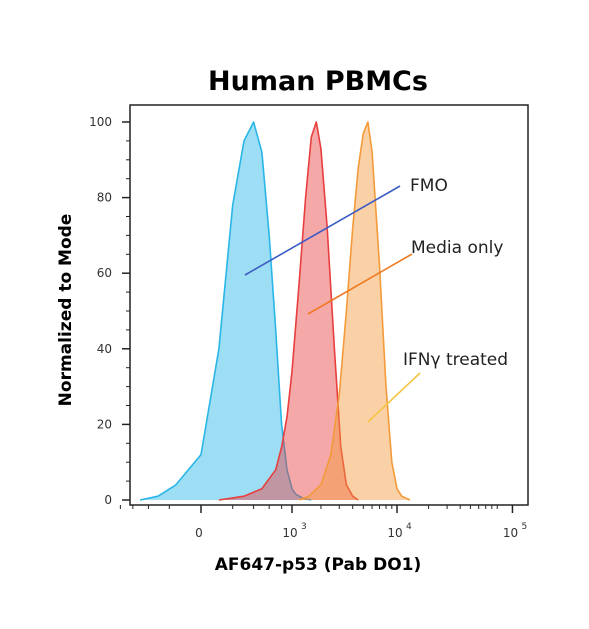  I want to click on y-axis: 0 20 40 60 80 100, so click(109, 311).